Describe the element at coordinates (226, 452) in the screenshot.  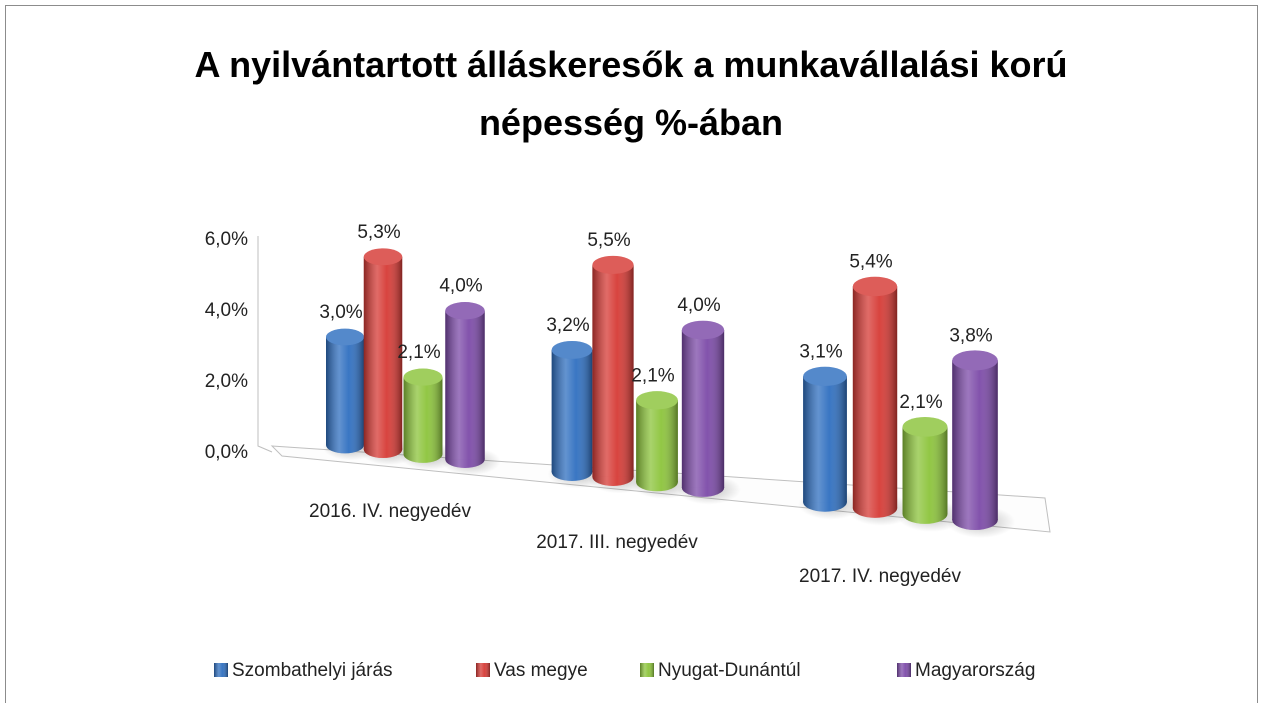
I see `y-tick-label: 0,0%` at that location.